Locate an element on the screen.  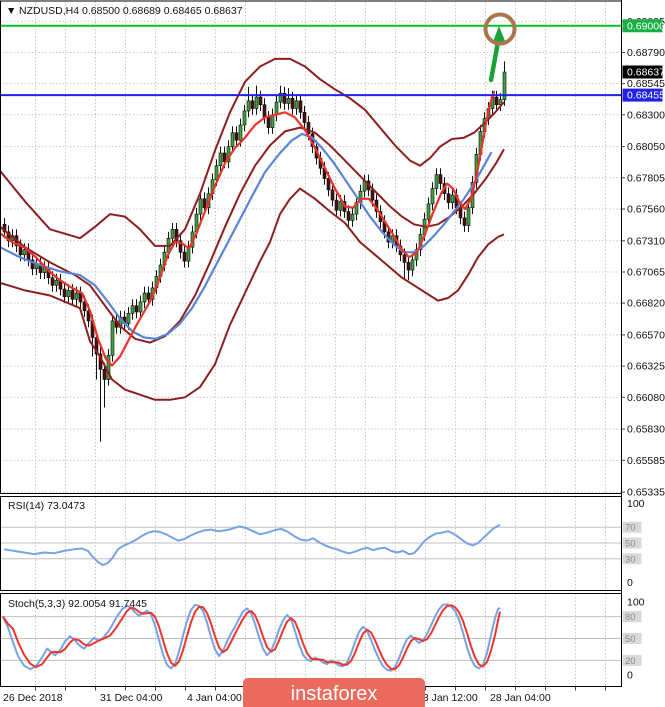
stoch-d-line is located at coordinates (251, 637).